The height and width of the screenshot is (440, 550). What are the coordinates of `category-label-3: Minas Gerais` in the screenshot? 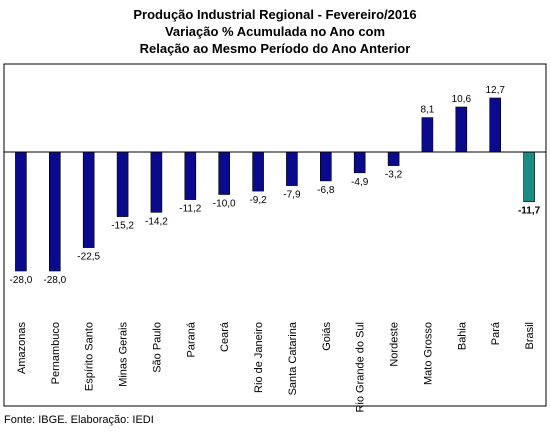 It's located at (124, 354).